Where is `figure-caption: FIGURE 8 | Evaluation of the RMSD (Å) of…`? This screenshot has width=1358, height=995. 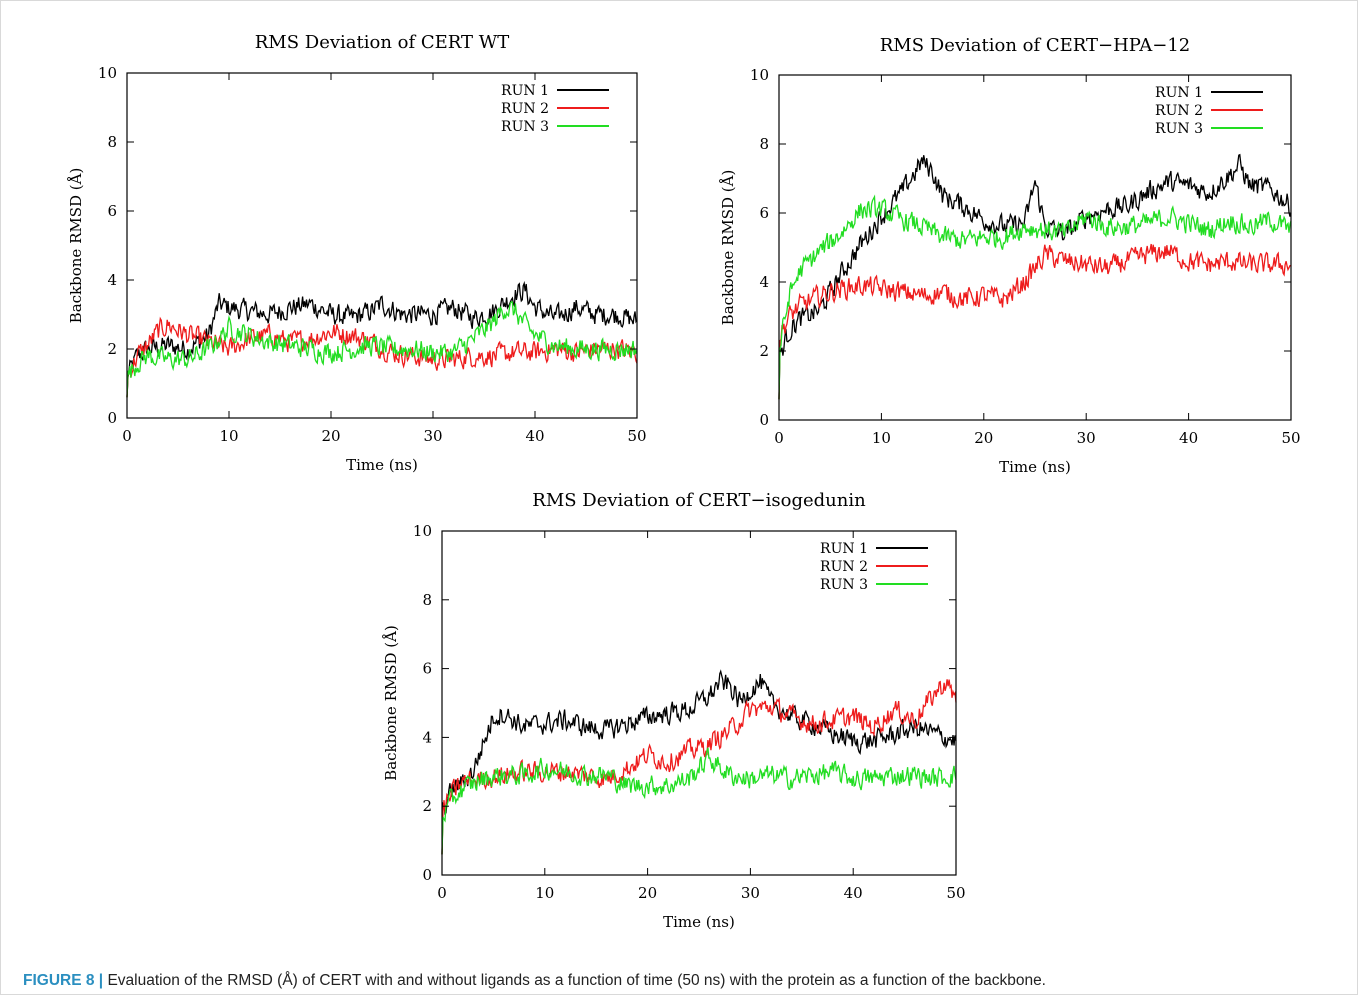 figure-caption: FIGURE 8 | Evaluation of the RMSD (Å) of… is located at coordinates (683, 981).